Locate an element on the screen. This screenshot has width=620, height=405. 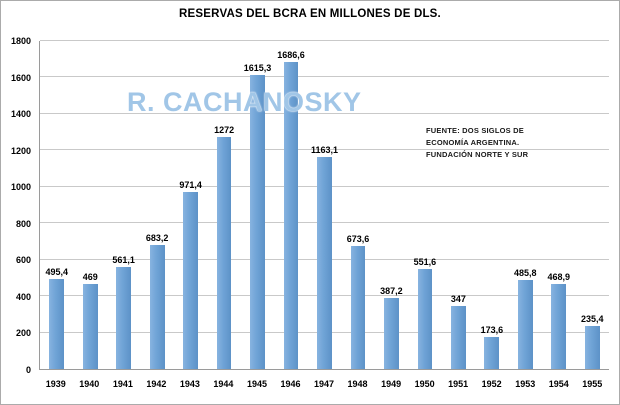
bar-value-label: 683,2 is located at coordinates (157, 237).